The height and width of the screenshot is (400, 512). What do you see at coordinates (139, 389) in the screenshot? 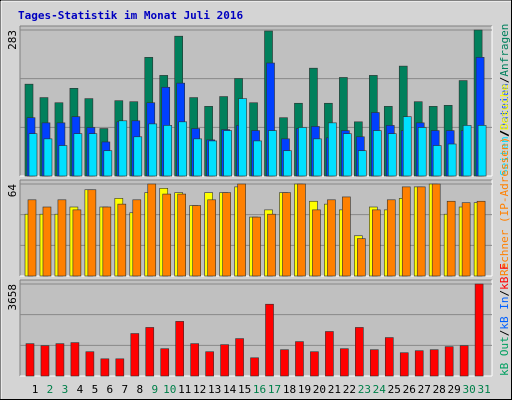
I see `x-tick-label: 8` at bounding box center [139, 389].